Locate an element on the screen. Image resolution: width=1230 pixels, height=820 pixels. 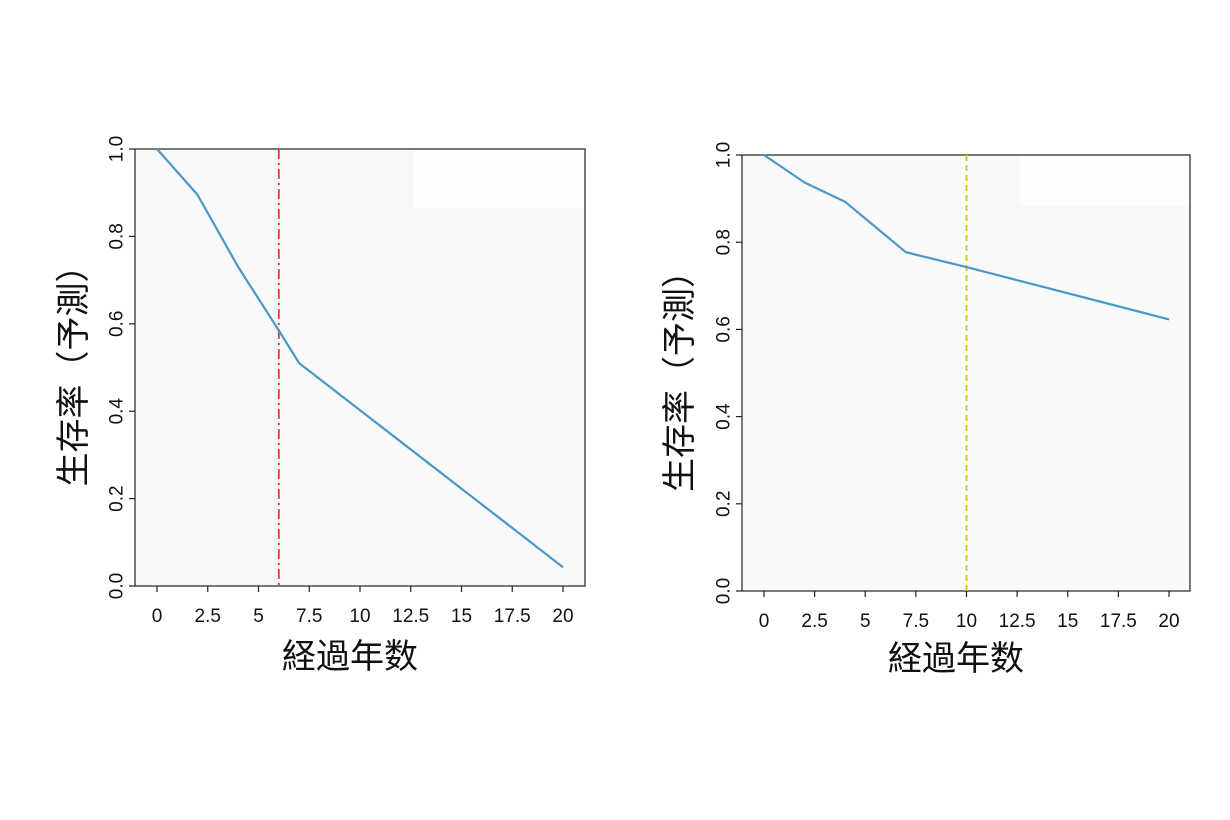
survival-curve is located at coordinates (966, 237).